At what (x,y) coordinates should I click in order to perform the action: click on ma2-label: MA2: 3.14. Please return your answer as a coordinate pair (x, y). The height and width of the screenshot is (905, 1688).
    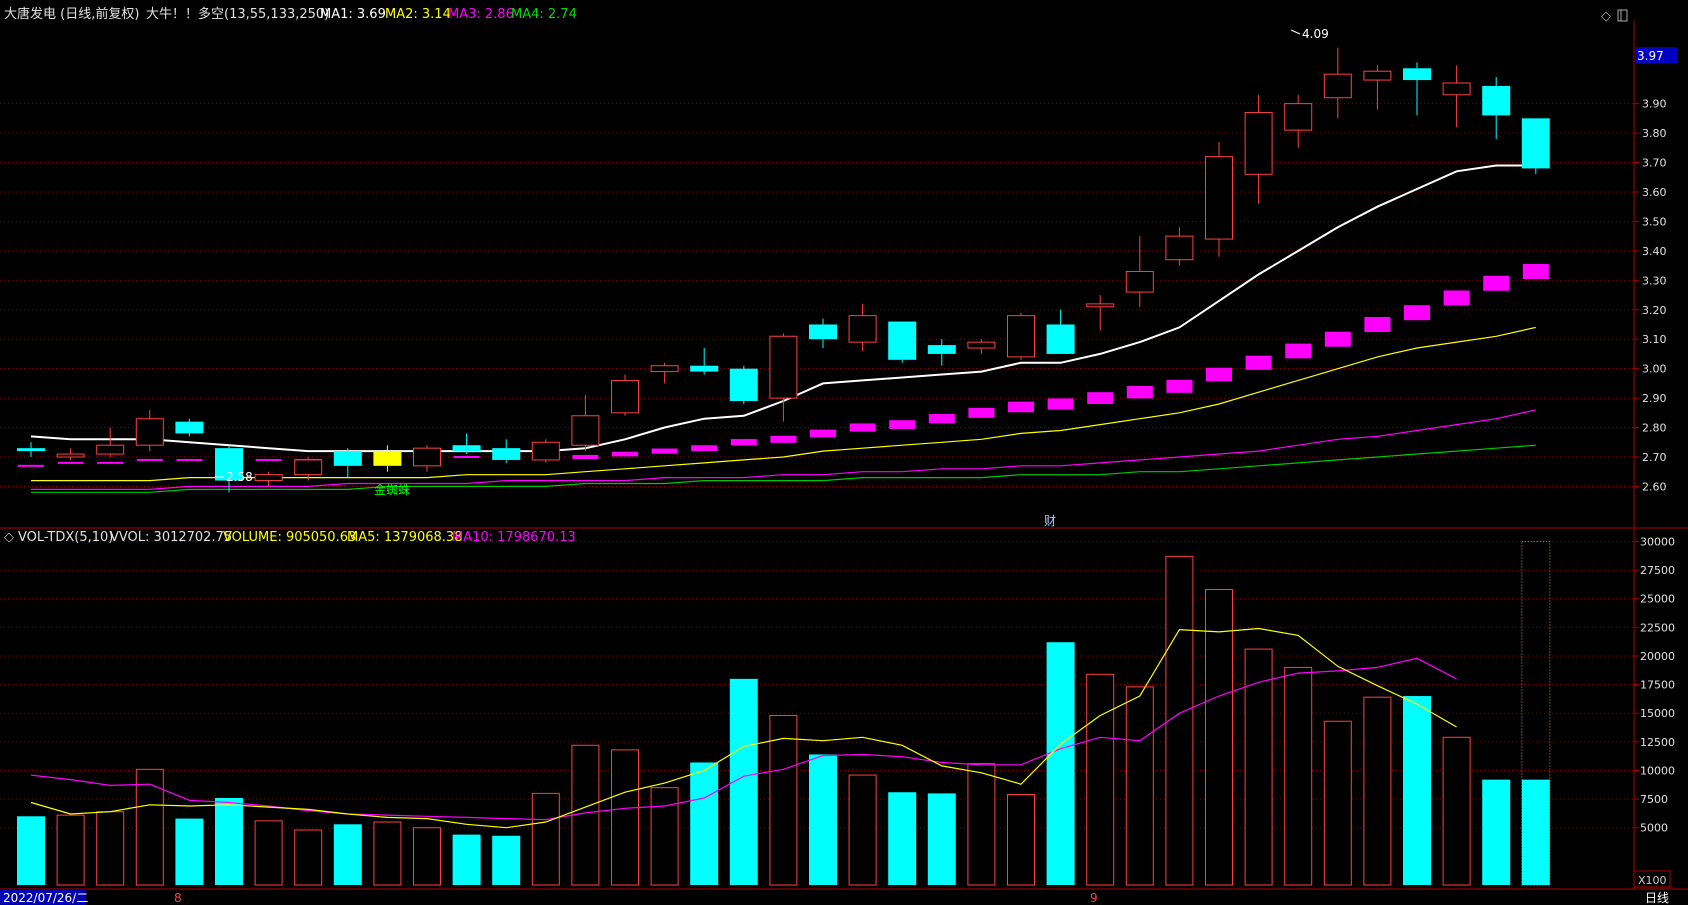
    Looking at the image, I should click on (418, 14).